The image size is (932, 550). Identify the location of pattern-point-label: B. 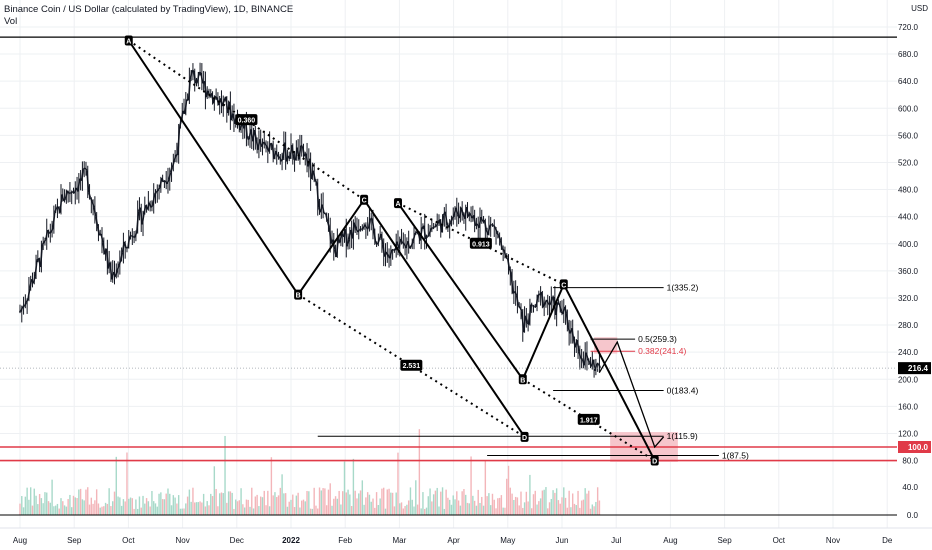
(298, 296).